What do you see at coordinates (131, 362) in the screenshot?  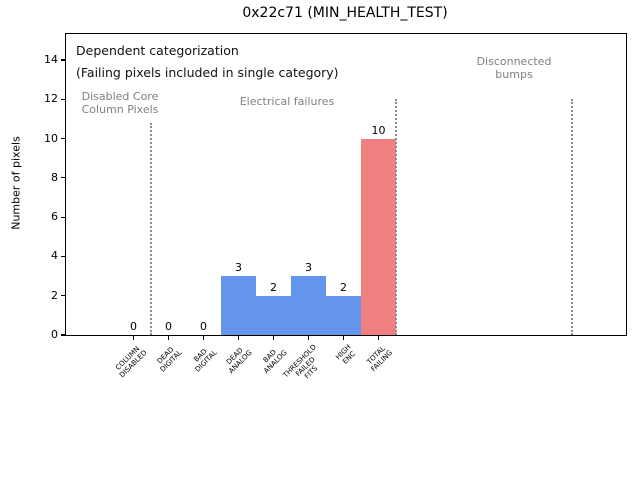 I see `x-tick-label: COLUMN DISABLED` at bounding box center [131, 362].